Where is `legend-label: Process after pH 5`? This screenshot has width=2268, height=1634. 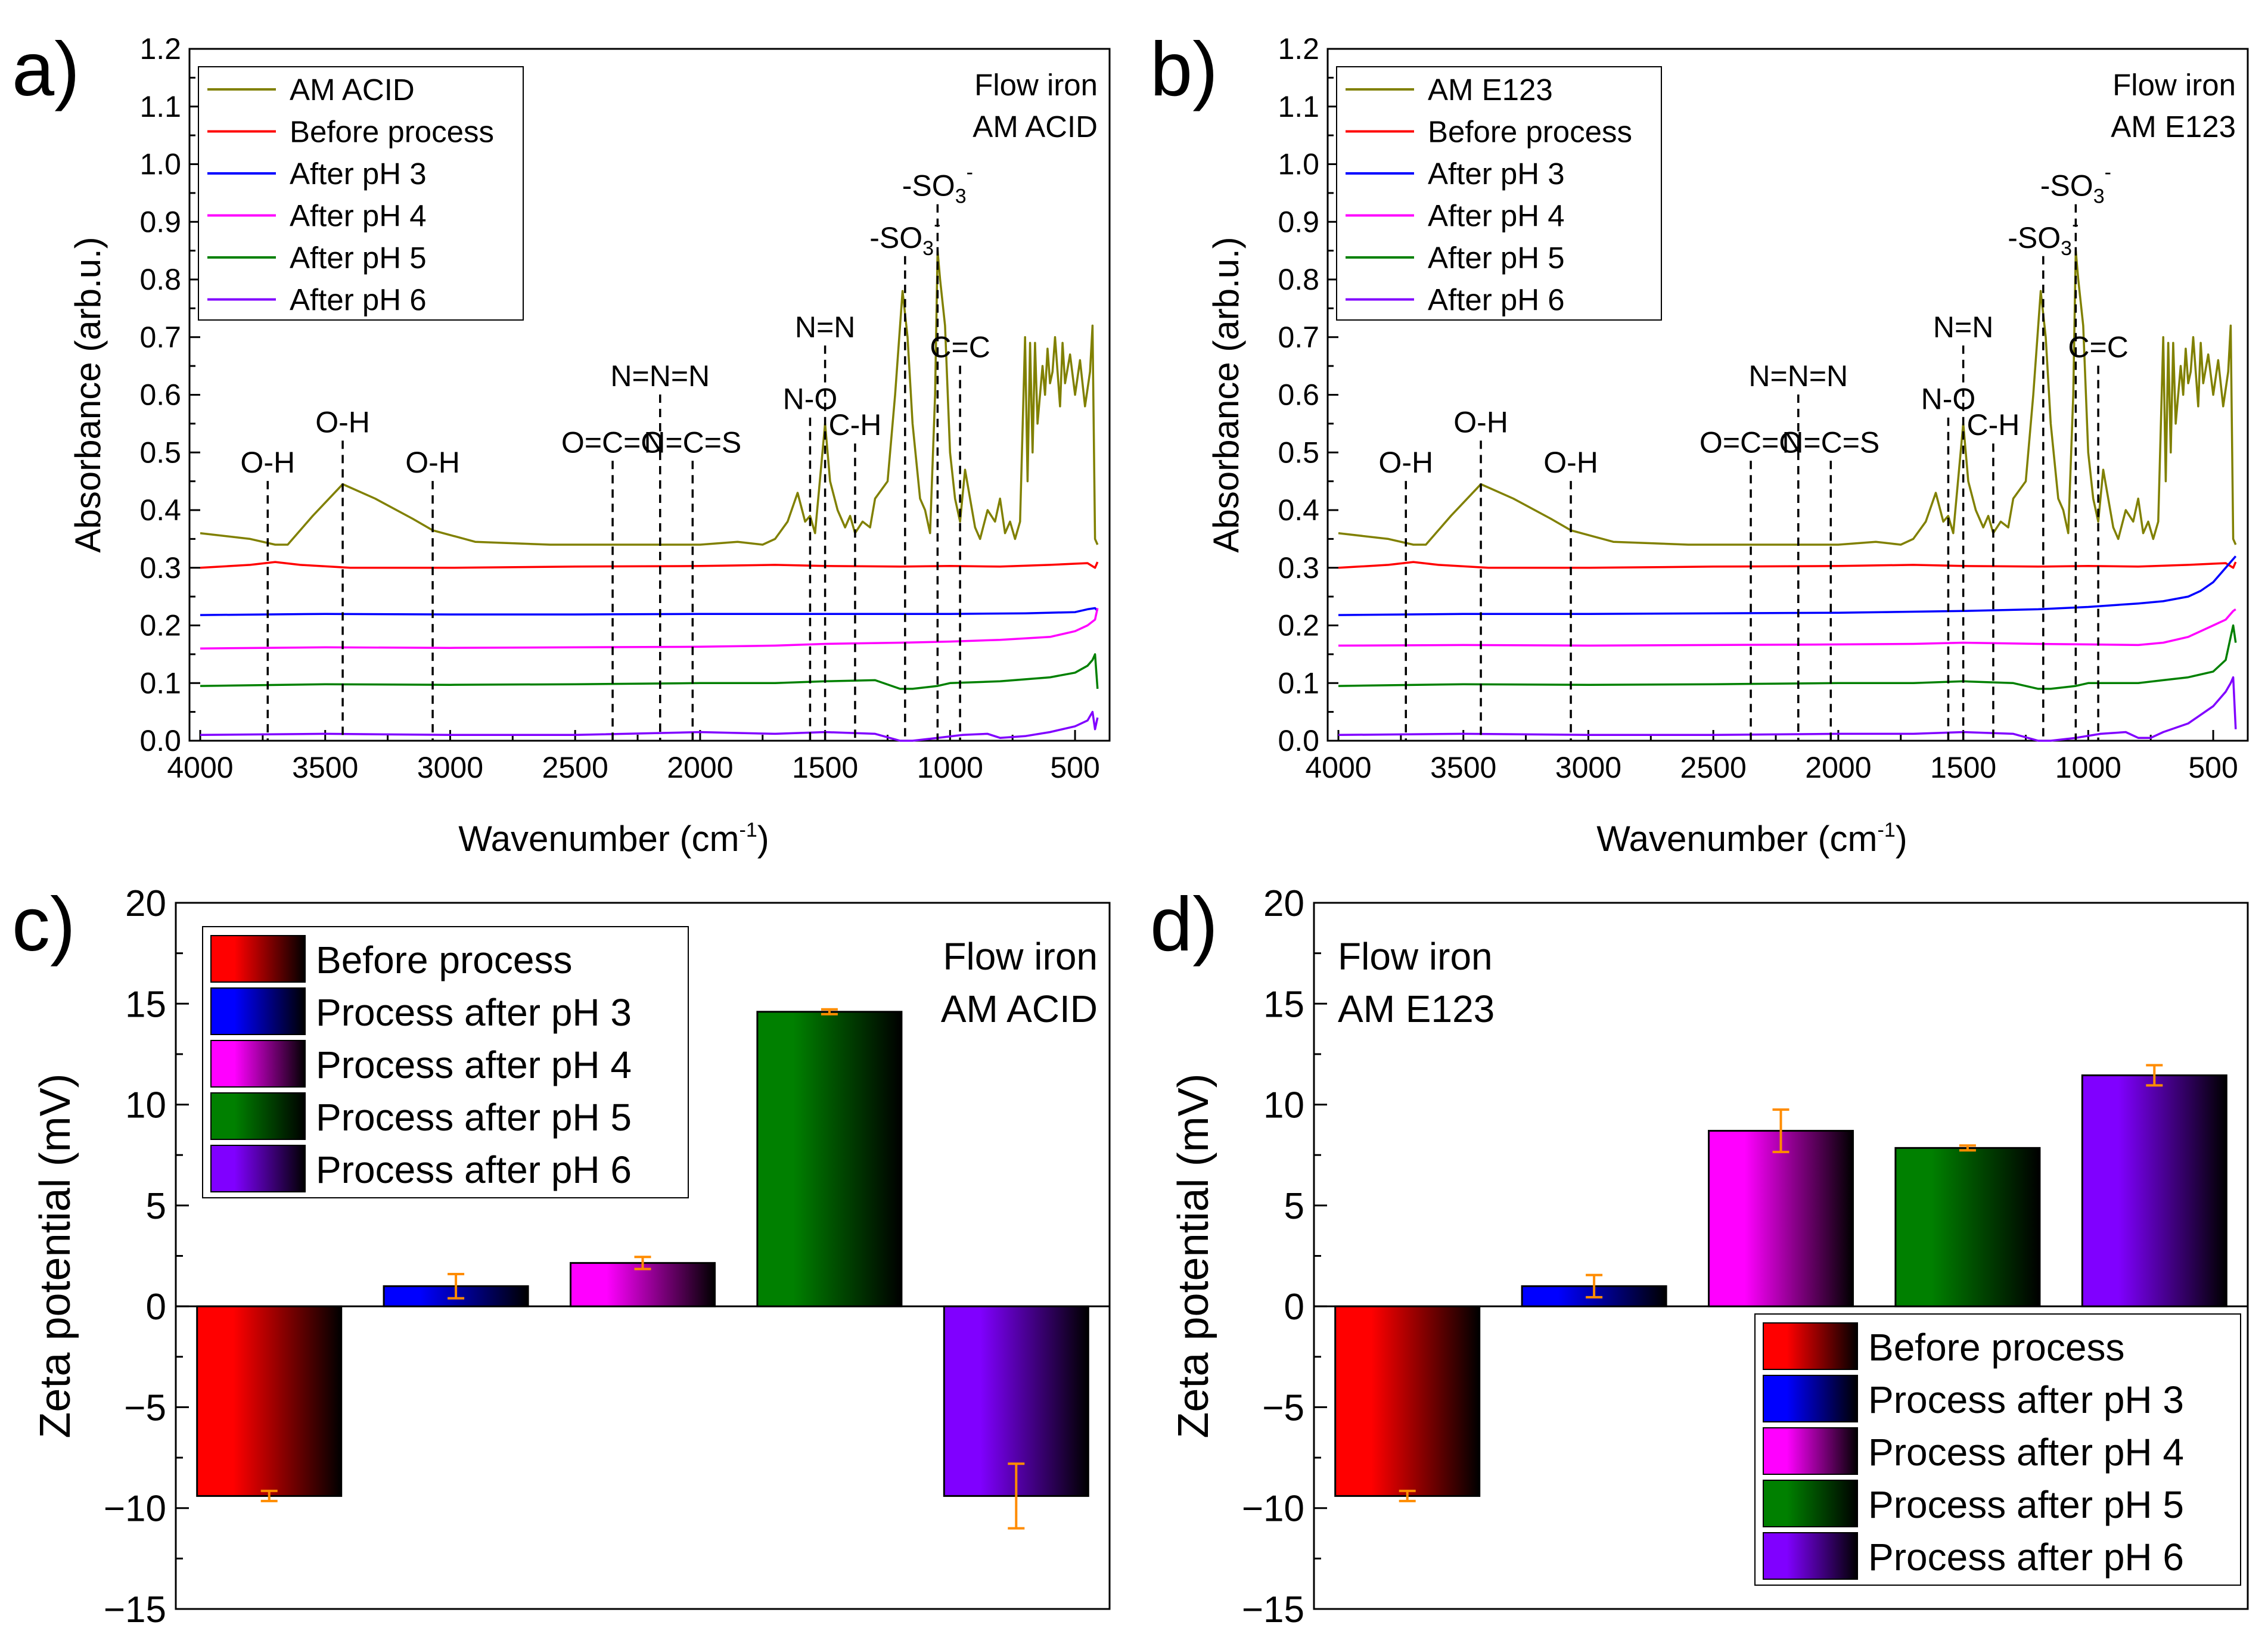 legend-label: Process after pH 5 is located at coordinates (2026, 1504).